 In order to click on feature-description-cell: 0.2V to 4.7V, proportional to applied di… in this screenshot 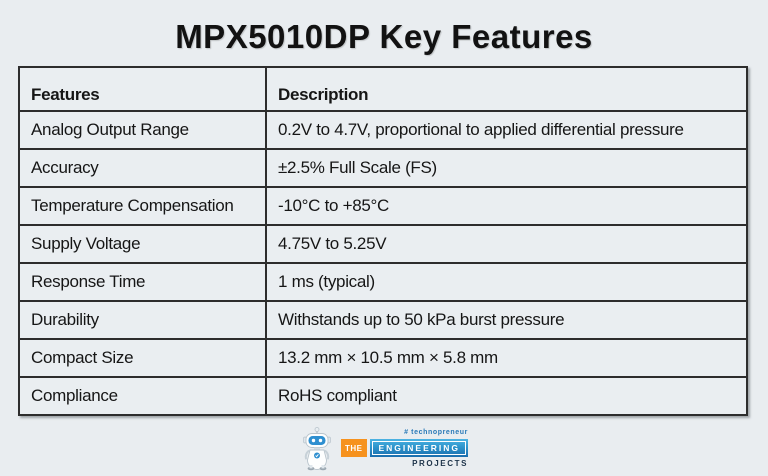, I will do `click(506, 130)`.